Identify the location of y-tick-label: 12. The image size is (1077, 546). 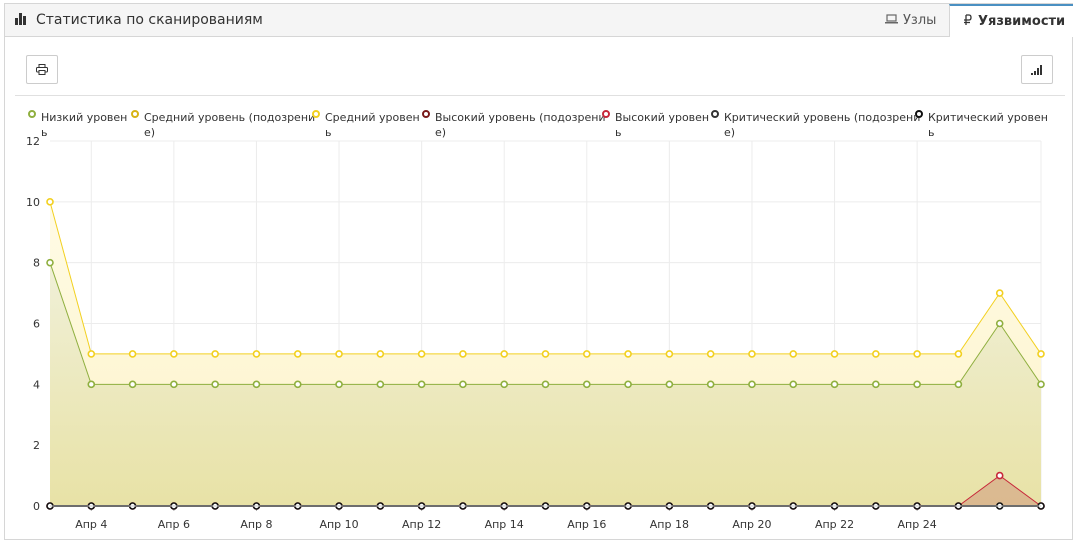
(33, 141).